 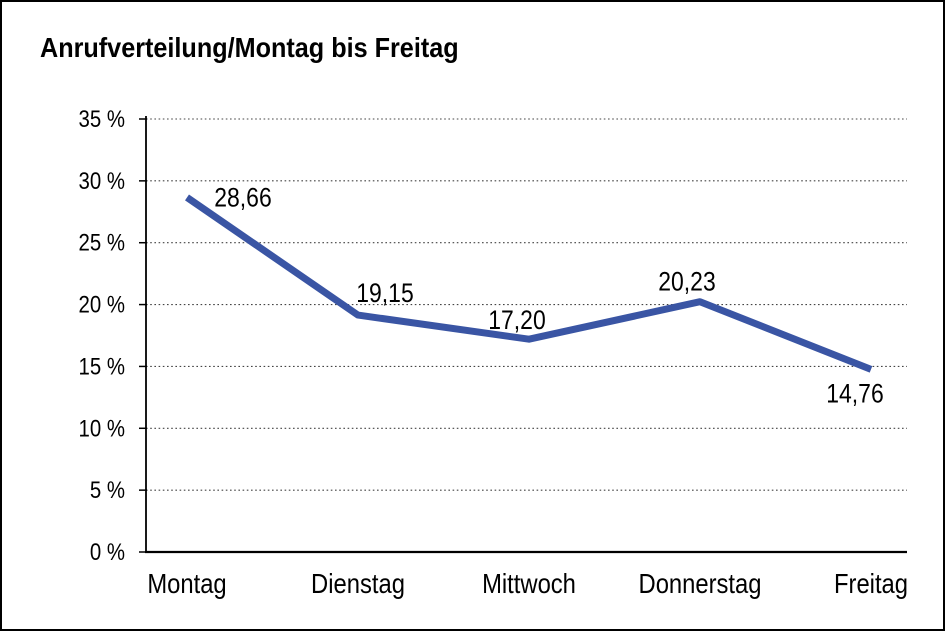 What do you see at coordinates (107, 490) in the screenshot?
I see `y-tick-label: 5 %` at bounding box center [107, 490].